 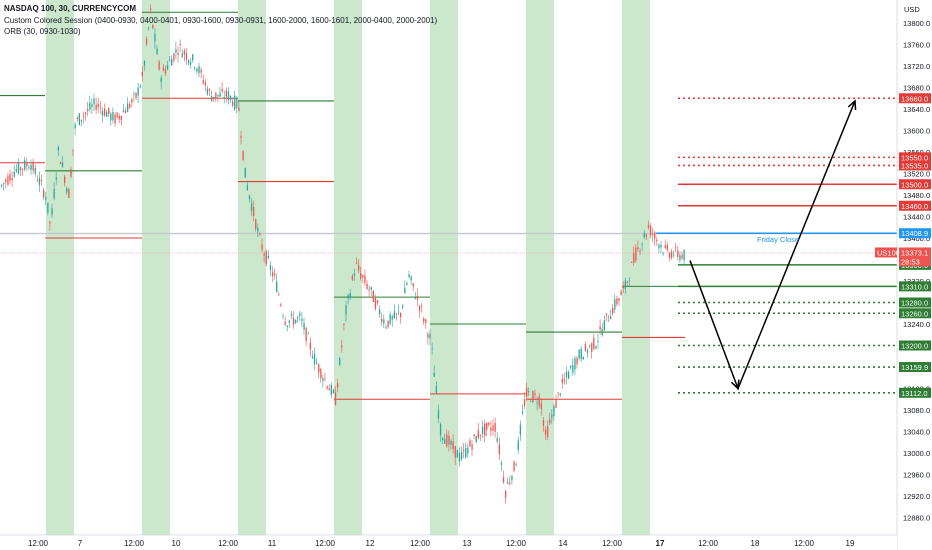 What do you see at coordinates (916, 217) in the screenshot?
I see `price-tick: 13440.0` at bounding box center [916, 217].